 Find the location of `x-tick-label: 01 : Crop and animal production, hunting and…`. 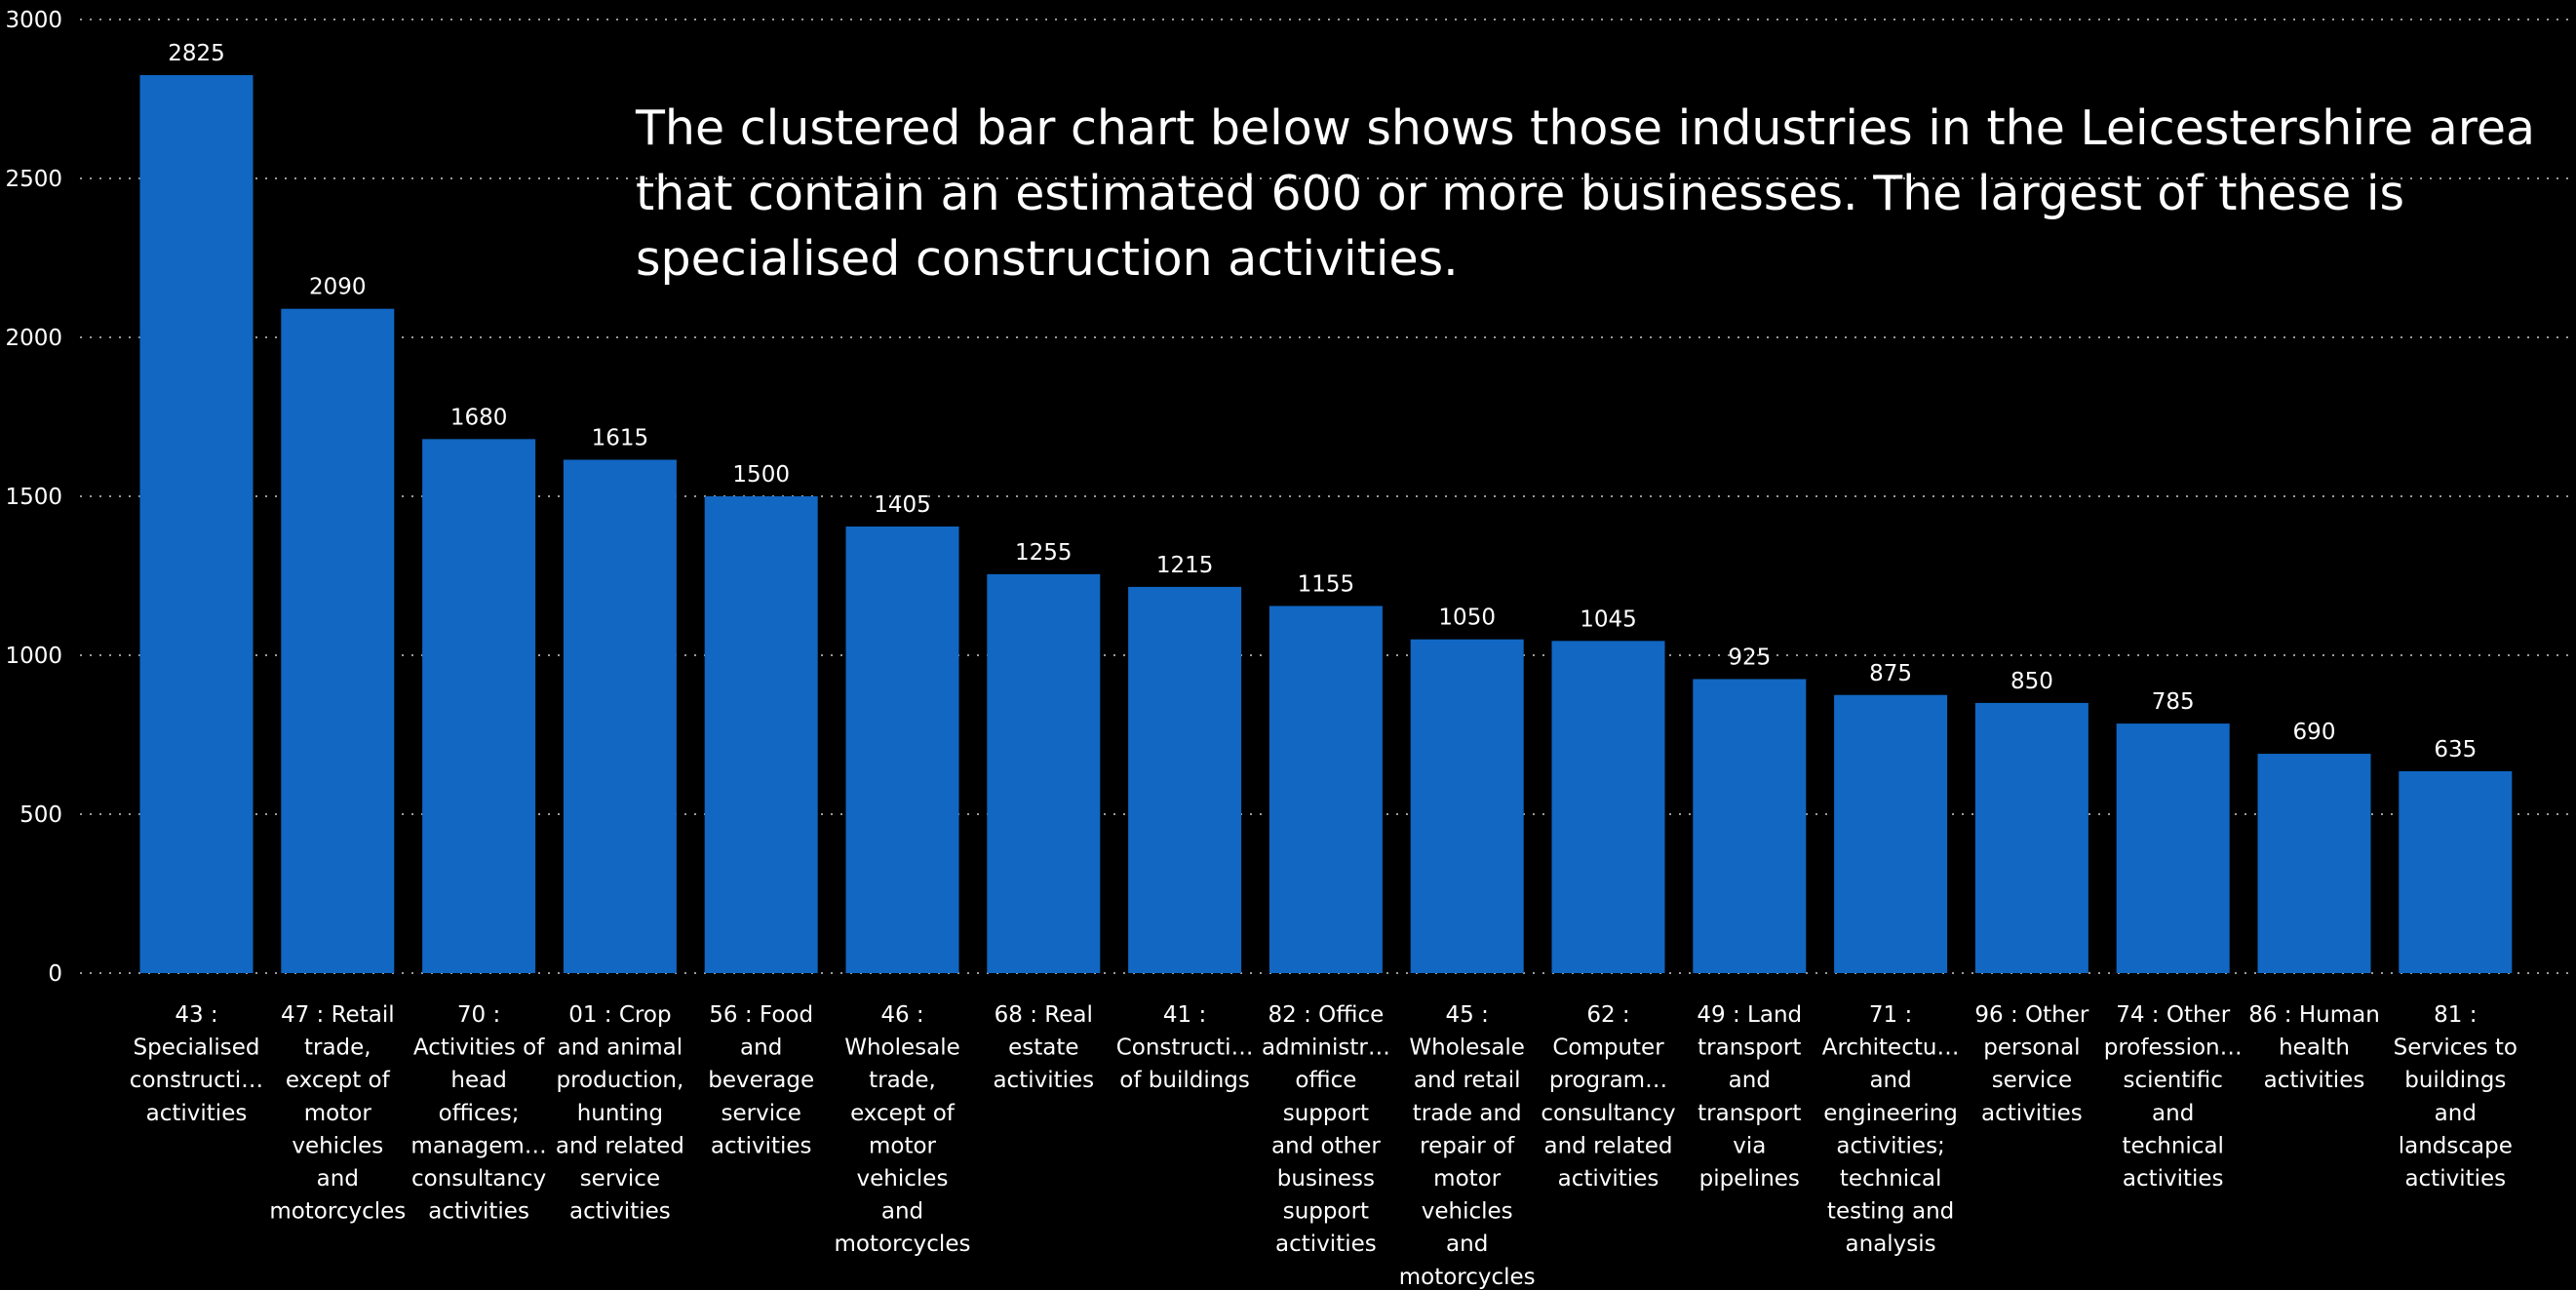

x-tick-label: 01 : Crop and animal production, hunting and… is located at coordinates (620, 1114).